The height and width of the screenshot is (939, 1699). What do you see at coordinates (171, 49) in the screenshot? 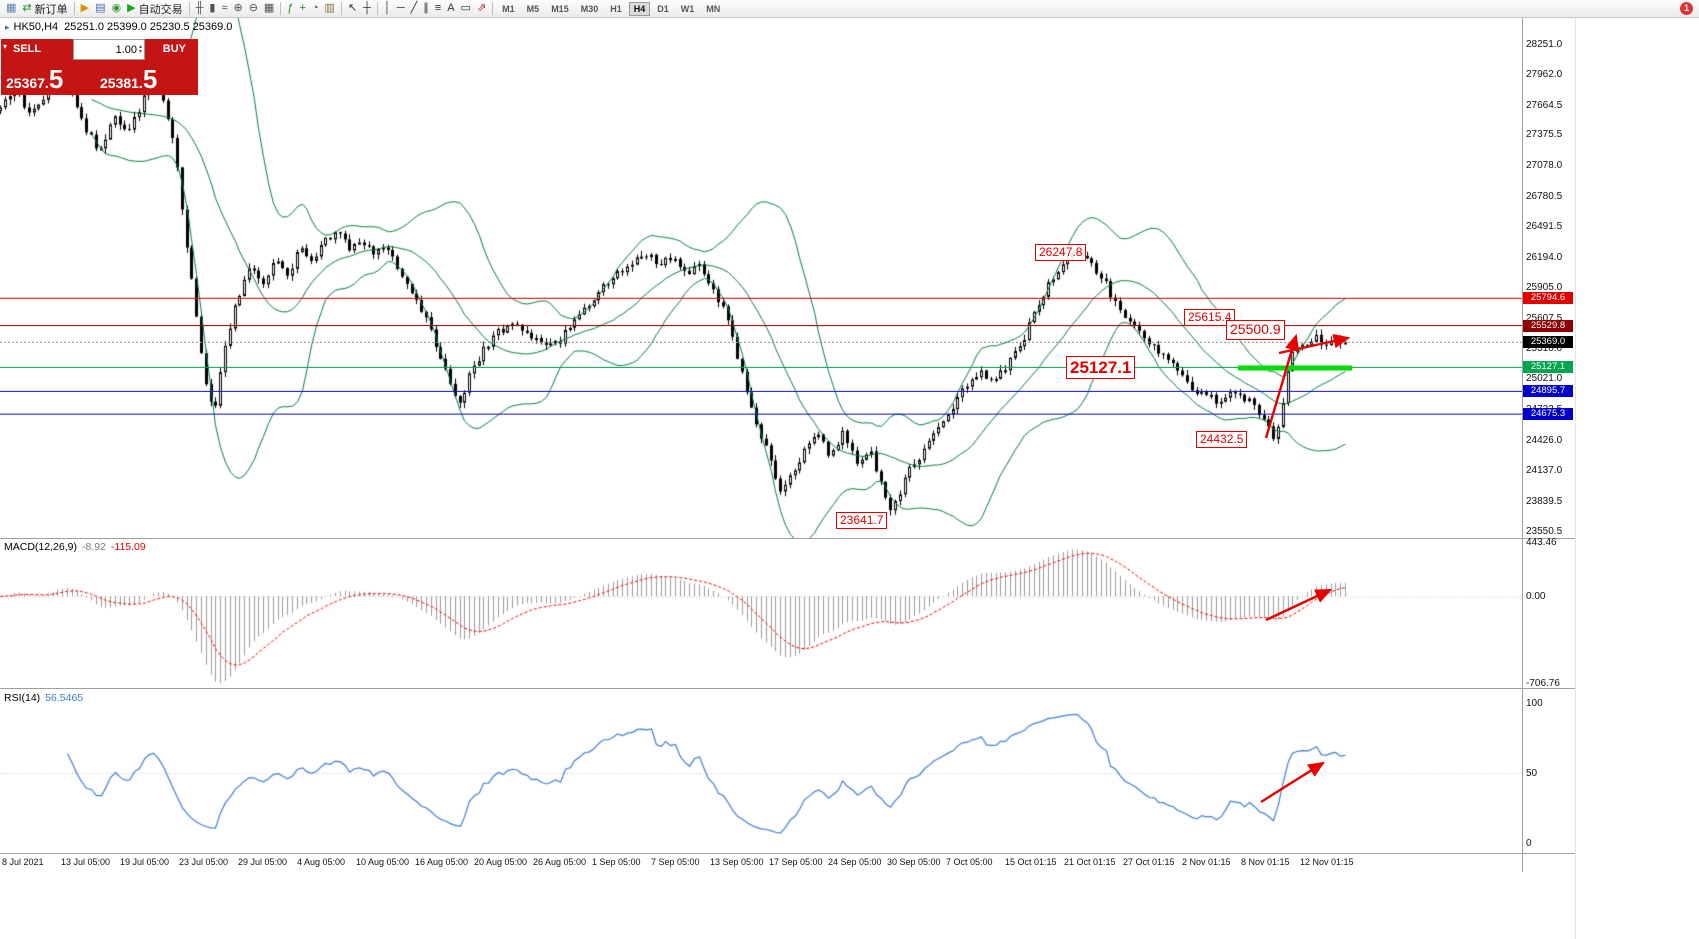
I see `buy-button: BUY` at bounding box center [171, 49].